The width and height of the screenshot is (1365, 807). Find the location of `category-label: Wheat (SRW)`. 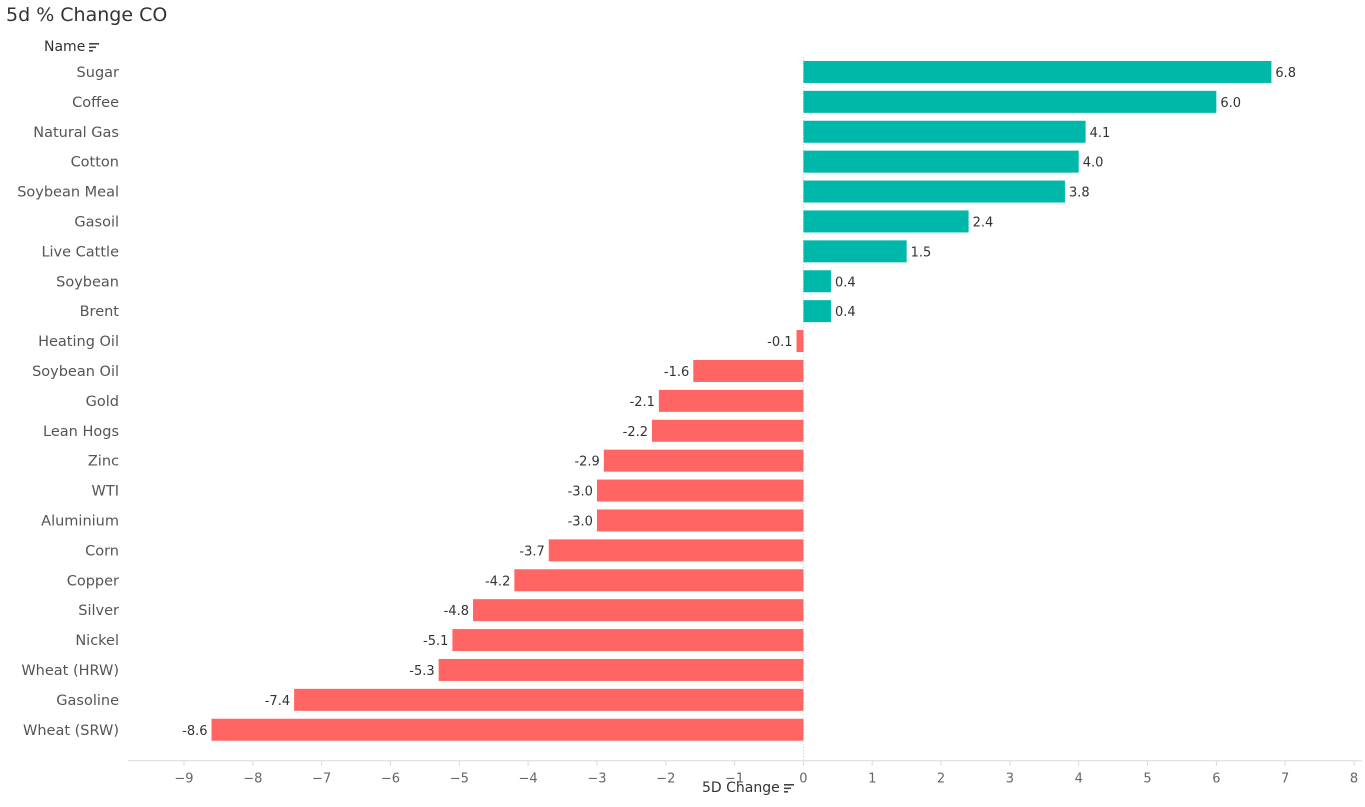

category-label: Wheat (SRW) is located at coordinates (71, 731).